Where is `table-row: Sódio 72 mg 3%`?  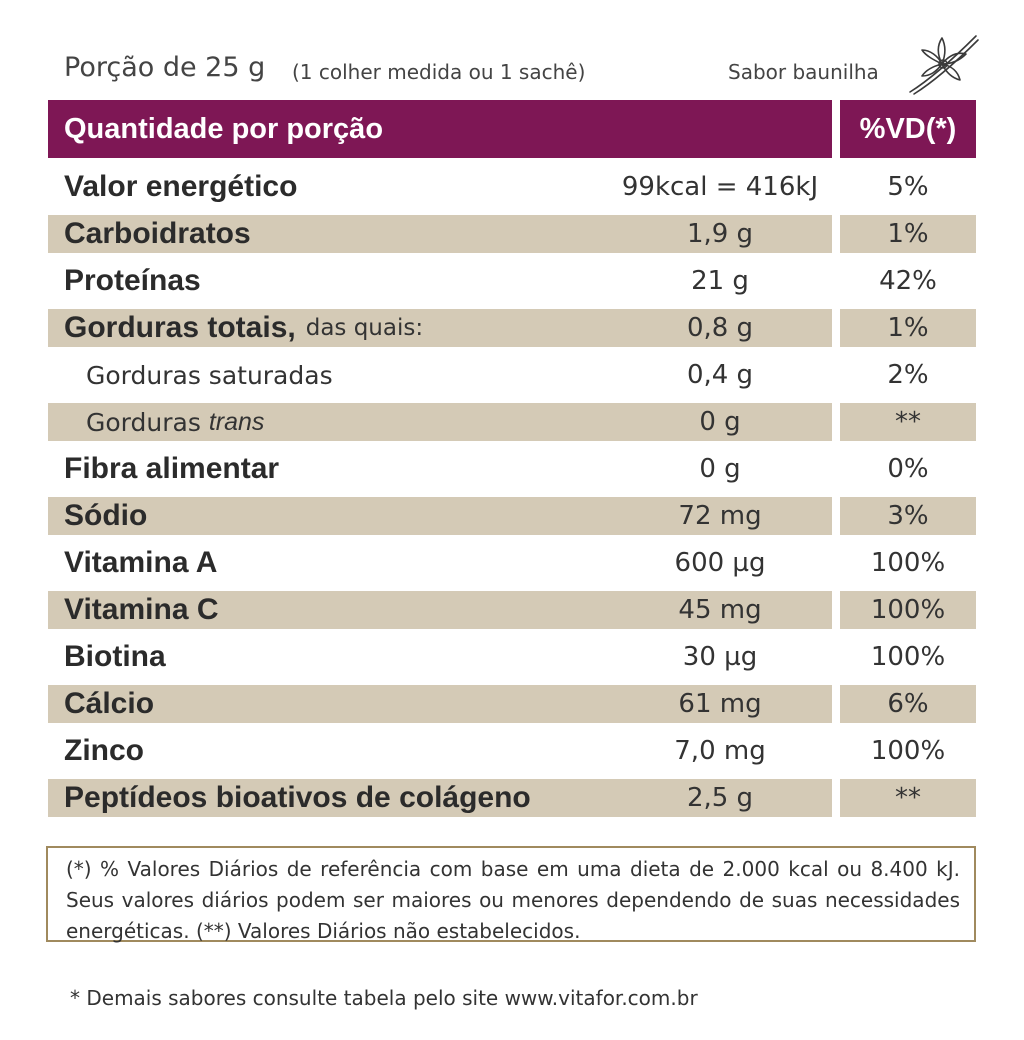
table-row: Sódio 72 mg 3% is located at coordinates (512, 520).